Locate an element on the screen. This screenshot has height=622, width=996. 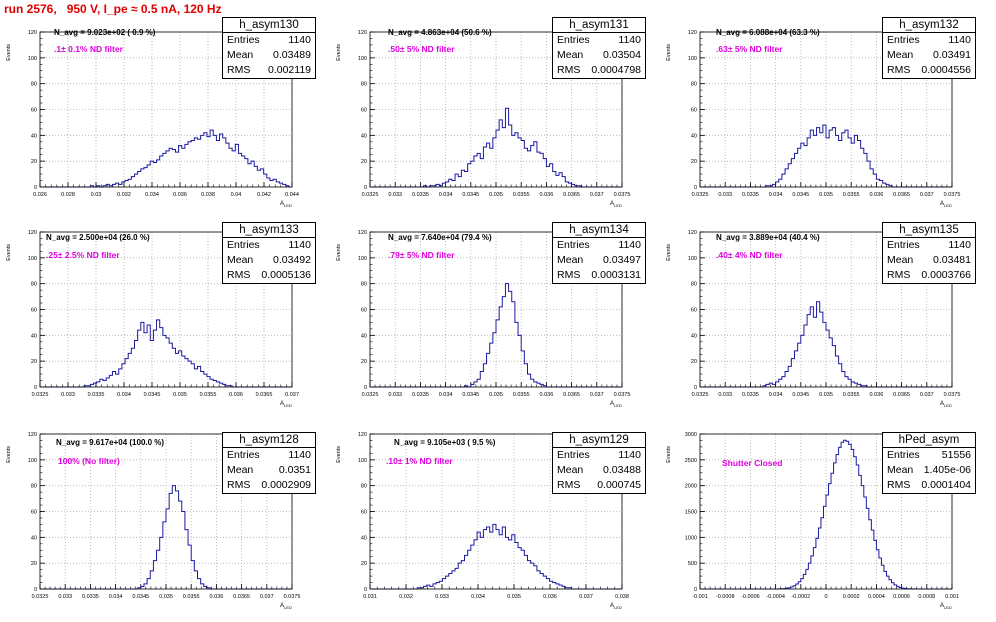
x-tick-label: -0.0008 is located at coordinates (725, 597).